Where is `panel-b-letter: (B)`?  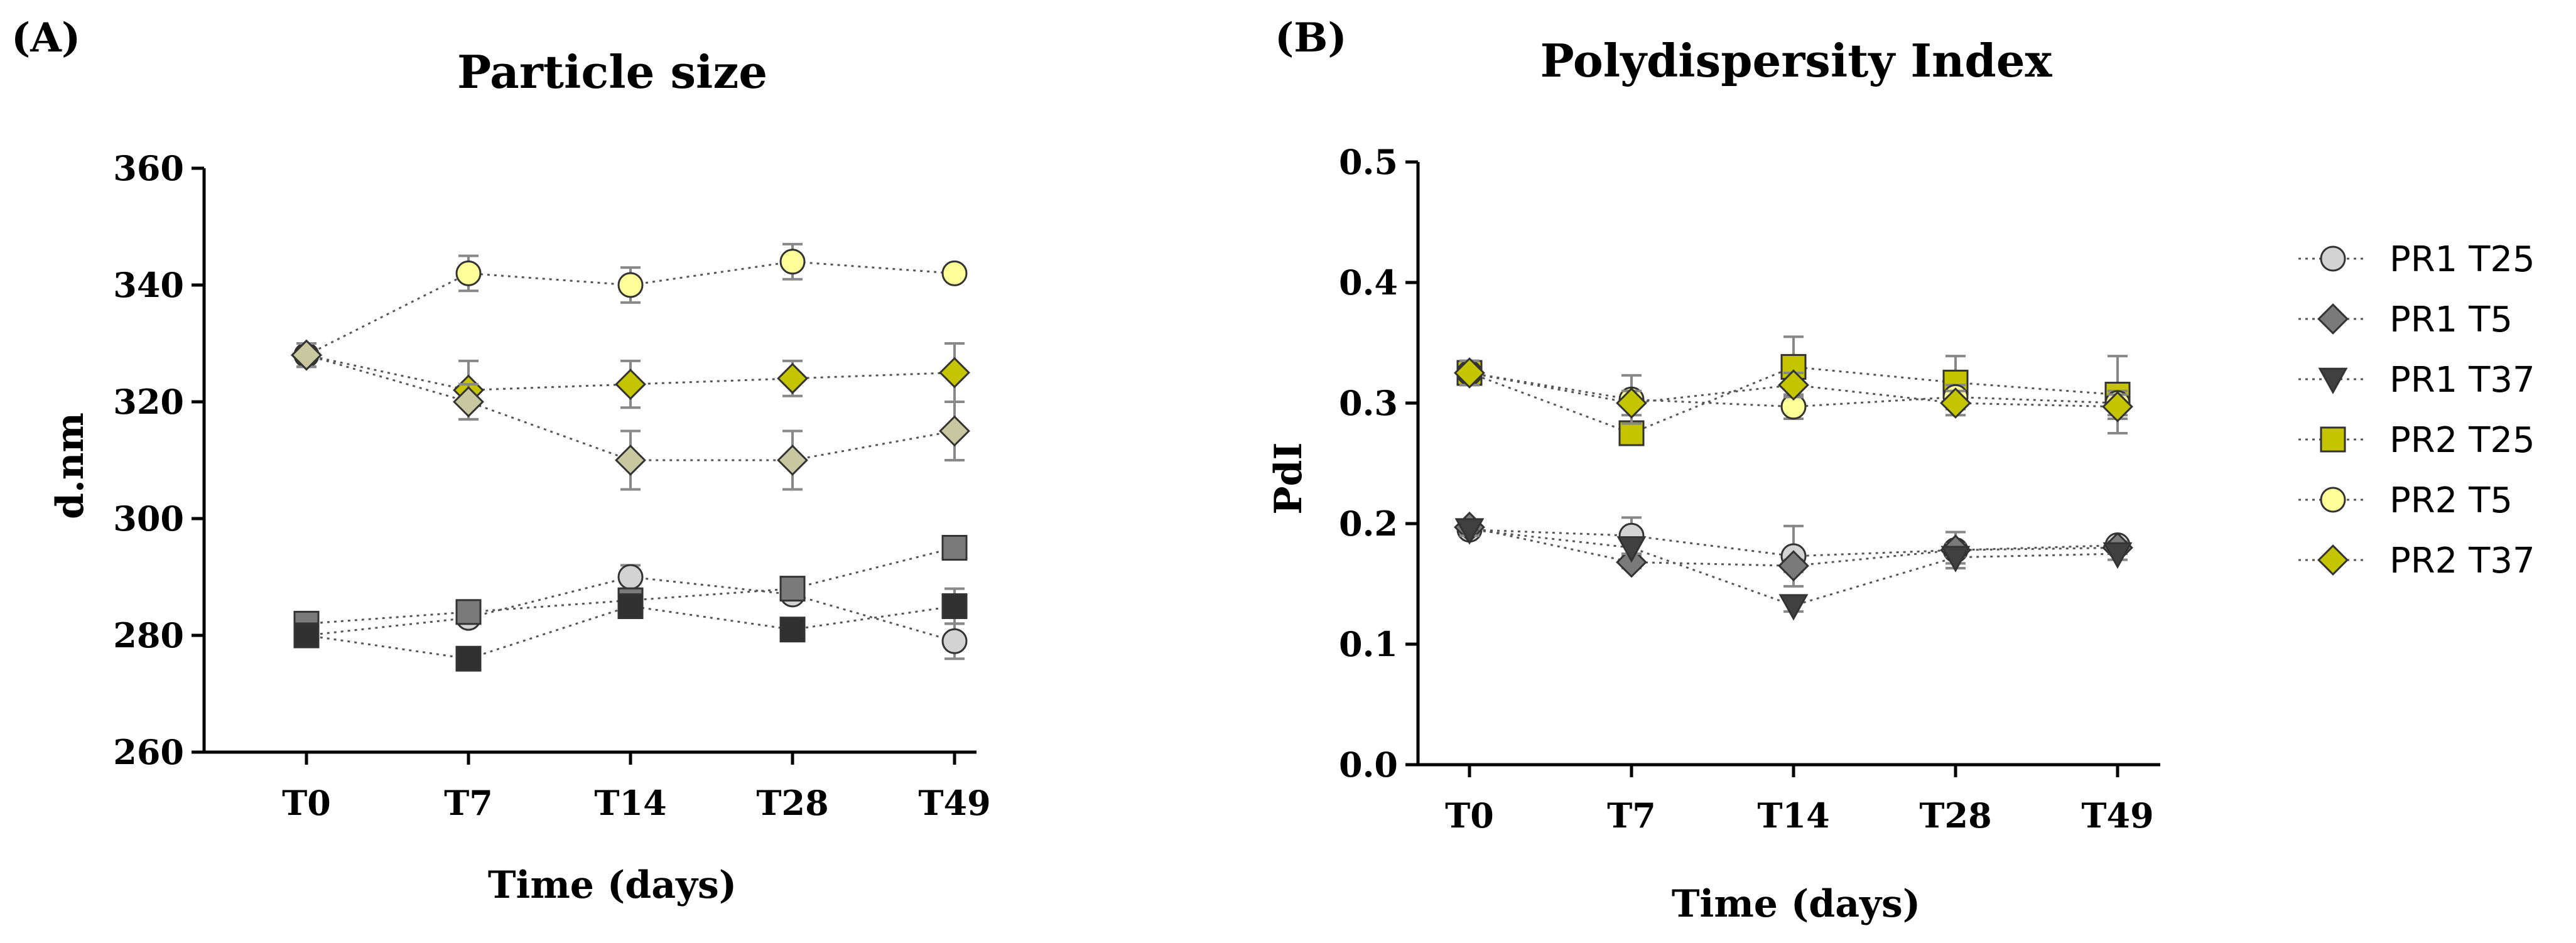
panel-b-letter: (B) is located at coordinates (1311, 38).